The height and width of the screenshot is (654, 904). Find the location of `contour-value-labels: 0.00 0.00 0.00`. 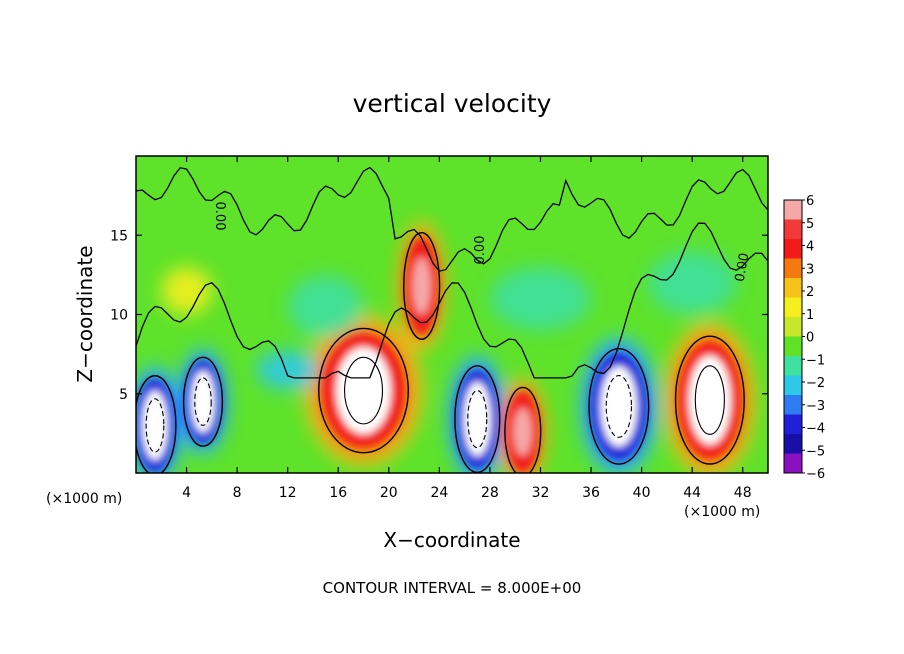

contour-value-labels: 0.00 0.00 0.00 is located at coordinates (482, 242).